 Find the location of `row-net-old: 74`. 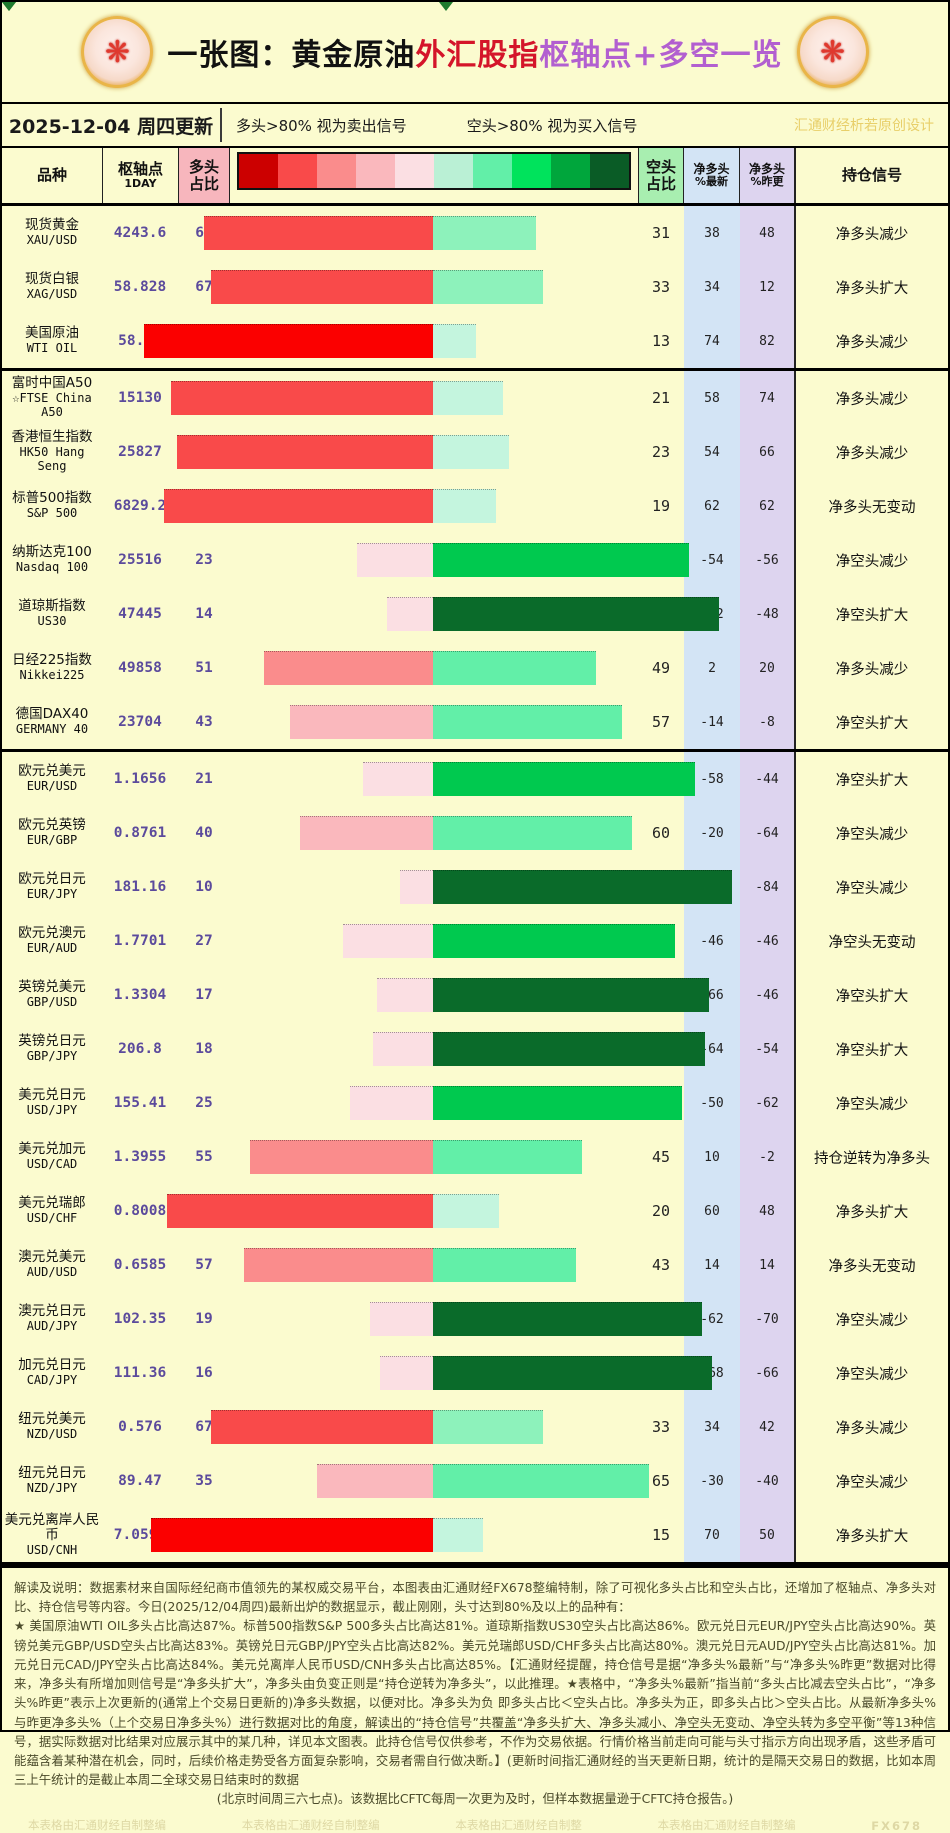

row-net-old: 74 is located at coordinates (768, 398).